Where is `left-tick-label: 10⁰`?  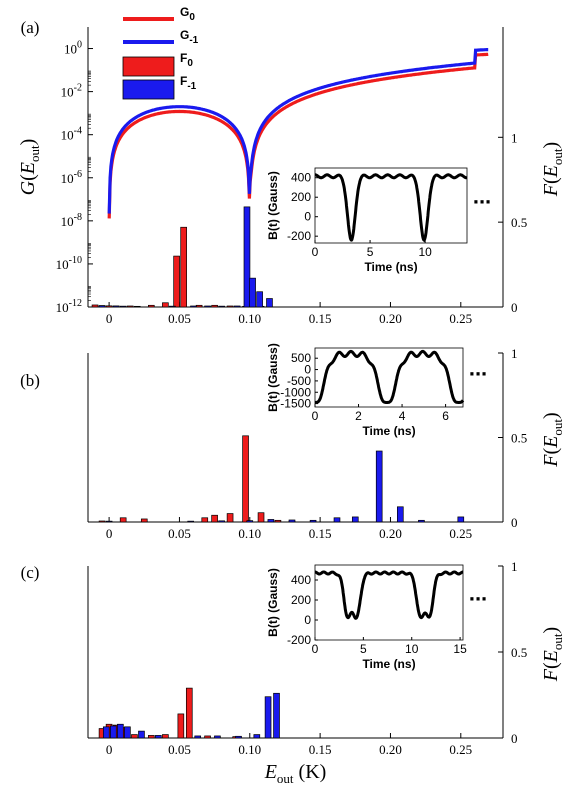
left-tick-label: 10⁰ is located at coordinates (73, 48).